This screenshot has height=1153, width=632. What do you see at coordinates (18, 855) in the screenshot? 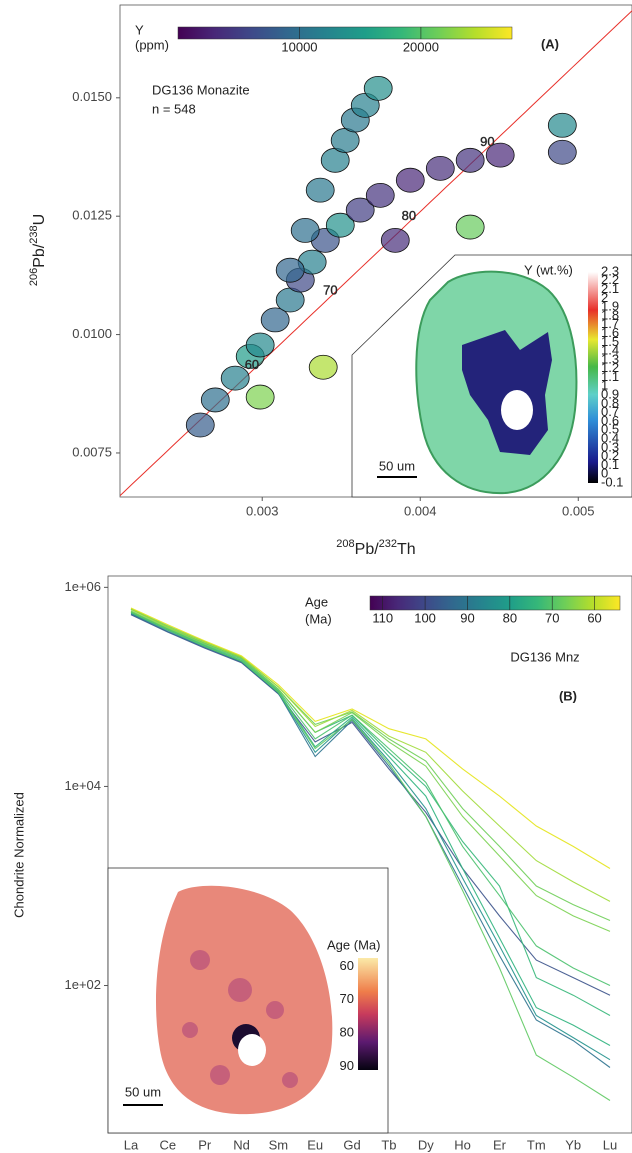
I see `y-axis-label: Chondrite Normalized` at bounding box center [18, 855].